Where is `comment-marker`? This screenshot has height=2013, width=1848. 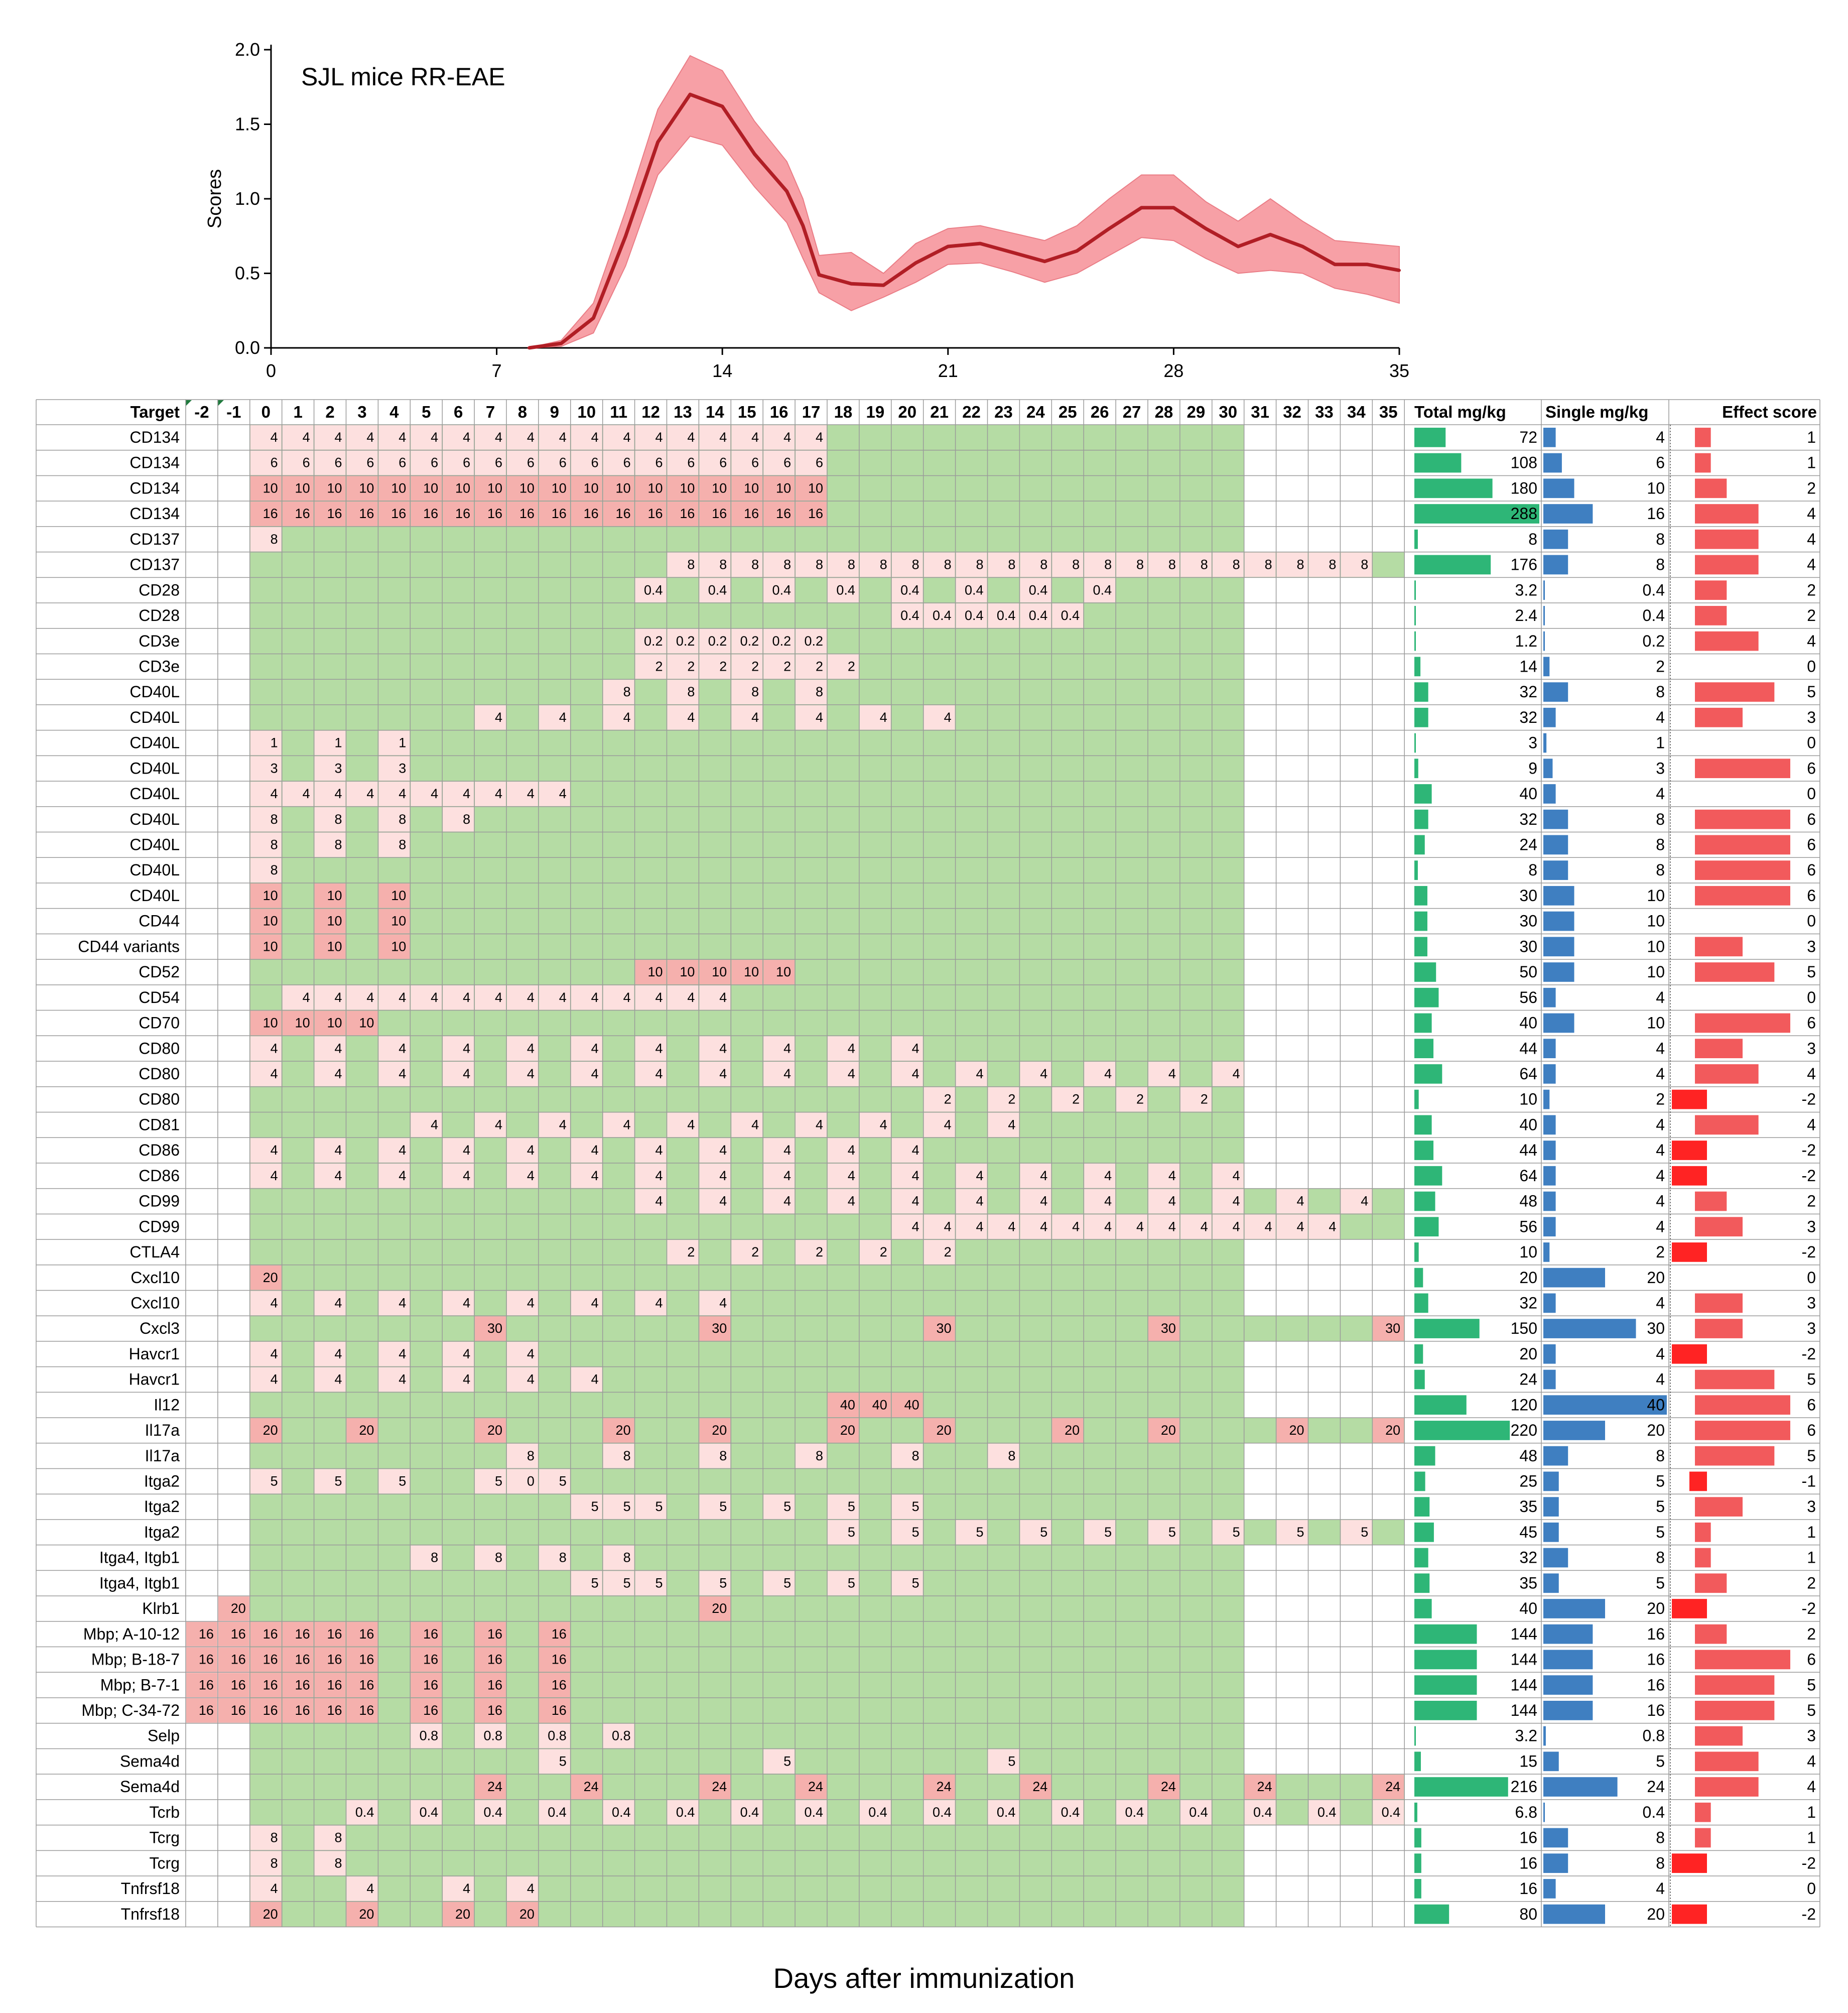 comment-marker is located at coordinates (189, 403).